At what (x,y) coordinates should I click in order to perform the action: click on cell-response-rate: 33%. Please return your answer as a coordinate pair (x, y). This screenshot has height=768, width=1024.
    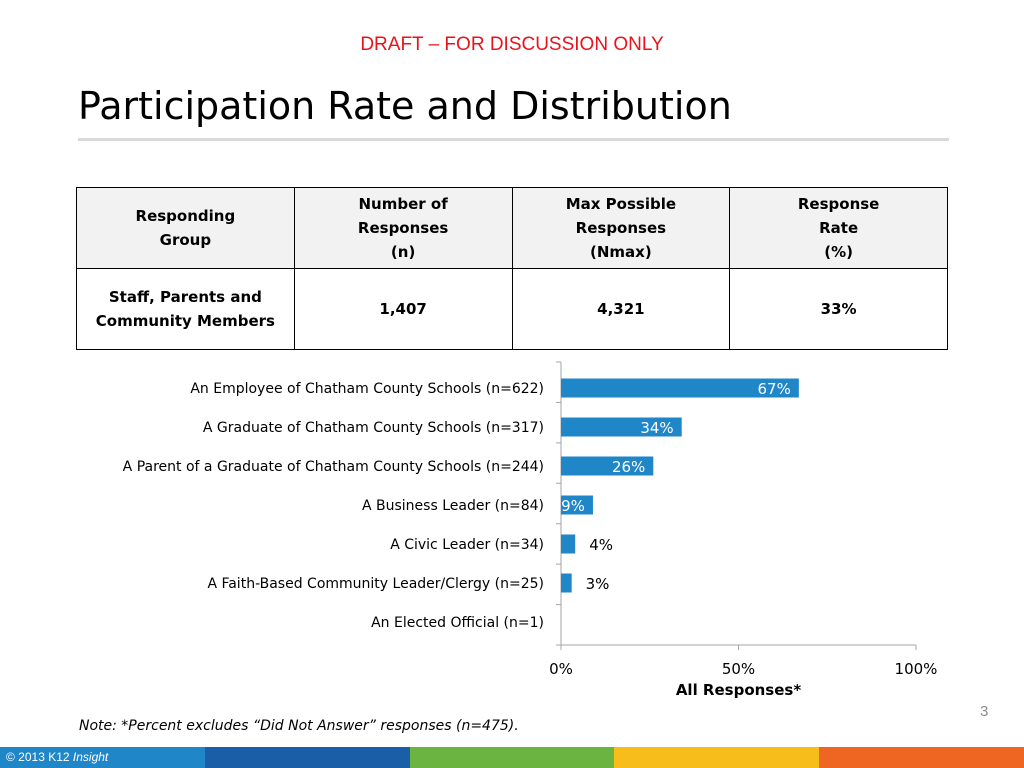
    Looking at the image, I should click on (838, 309).